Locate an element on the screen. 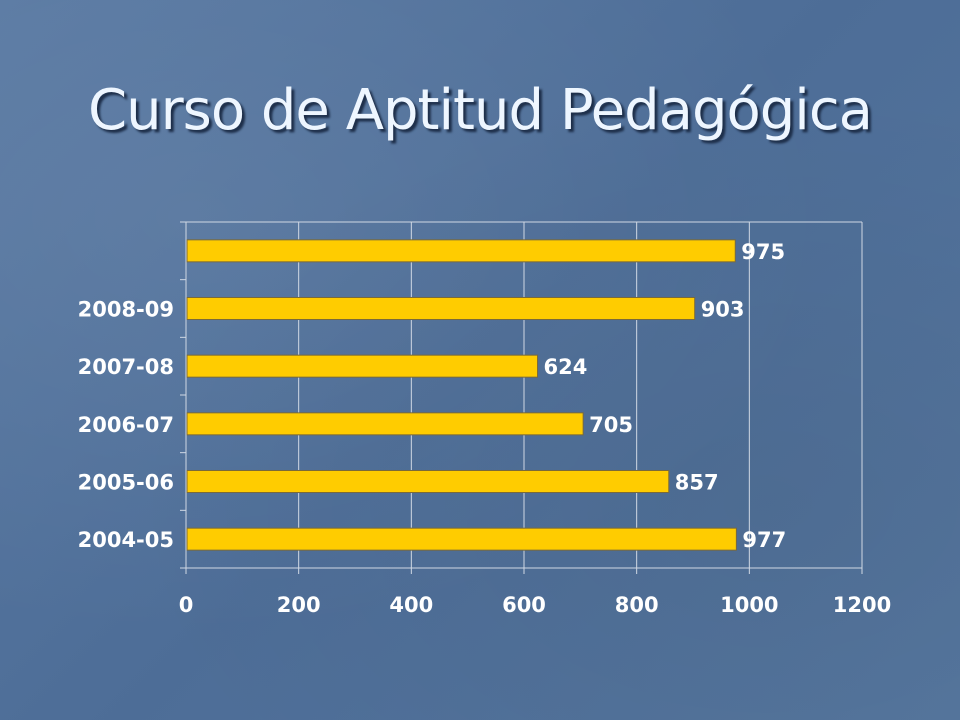 The width and height of the screenshot is (960, 720). x-tick-label: 400 is located at coordinates (411, 605).